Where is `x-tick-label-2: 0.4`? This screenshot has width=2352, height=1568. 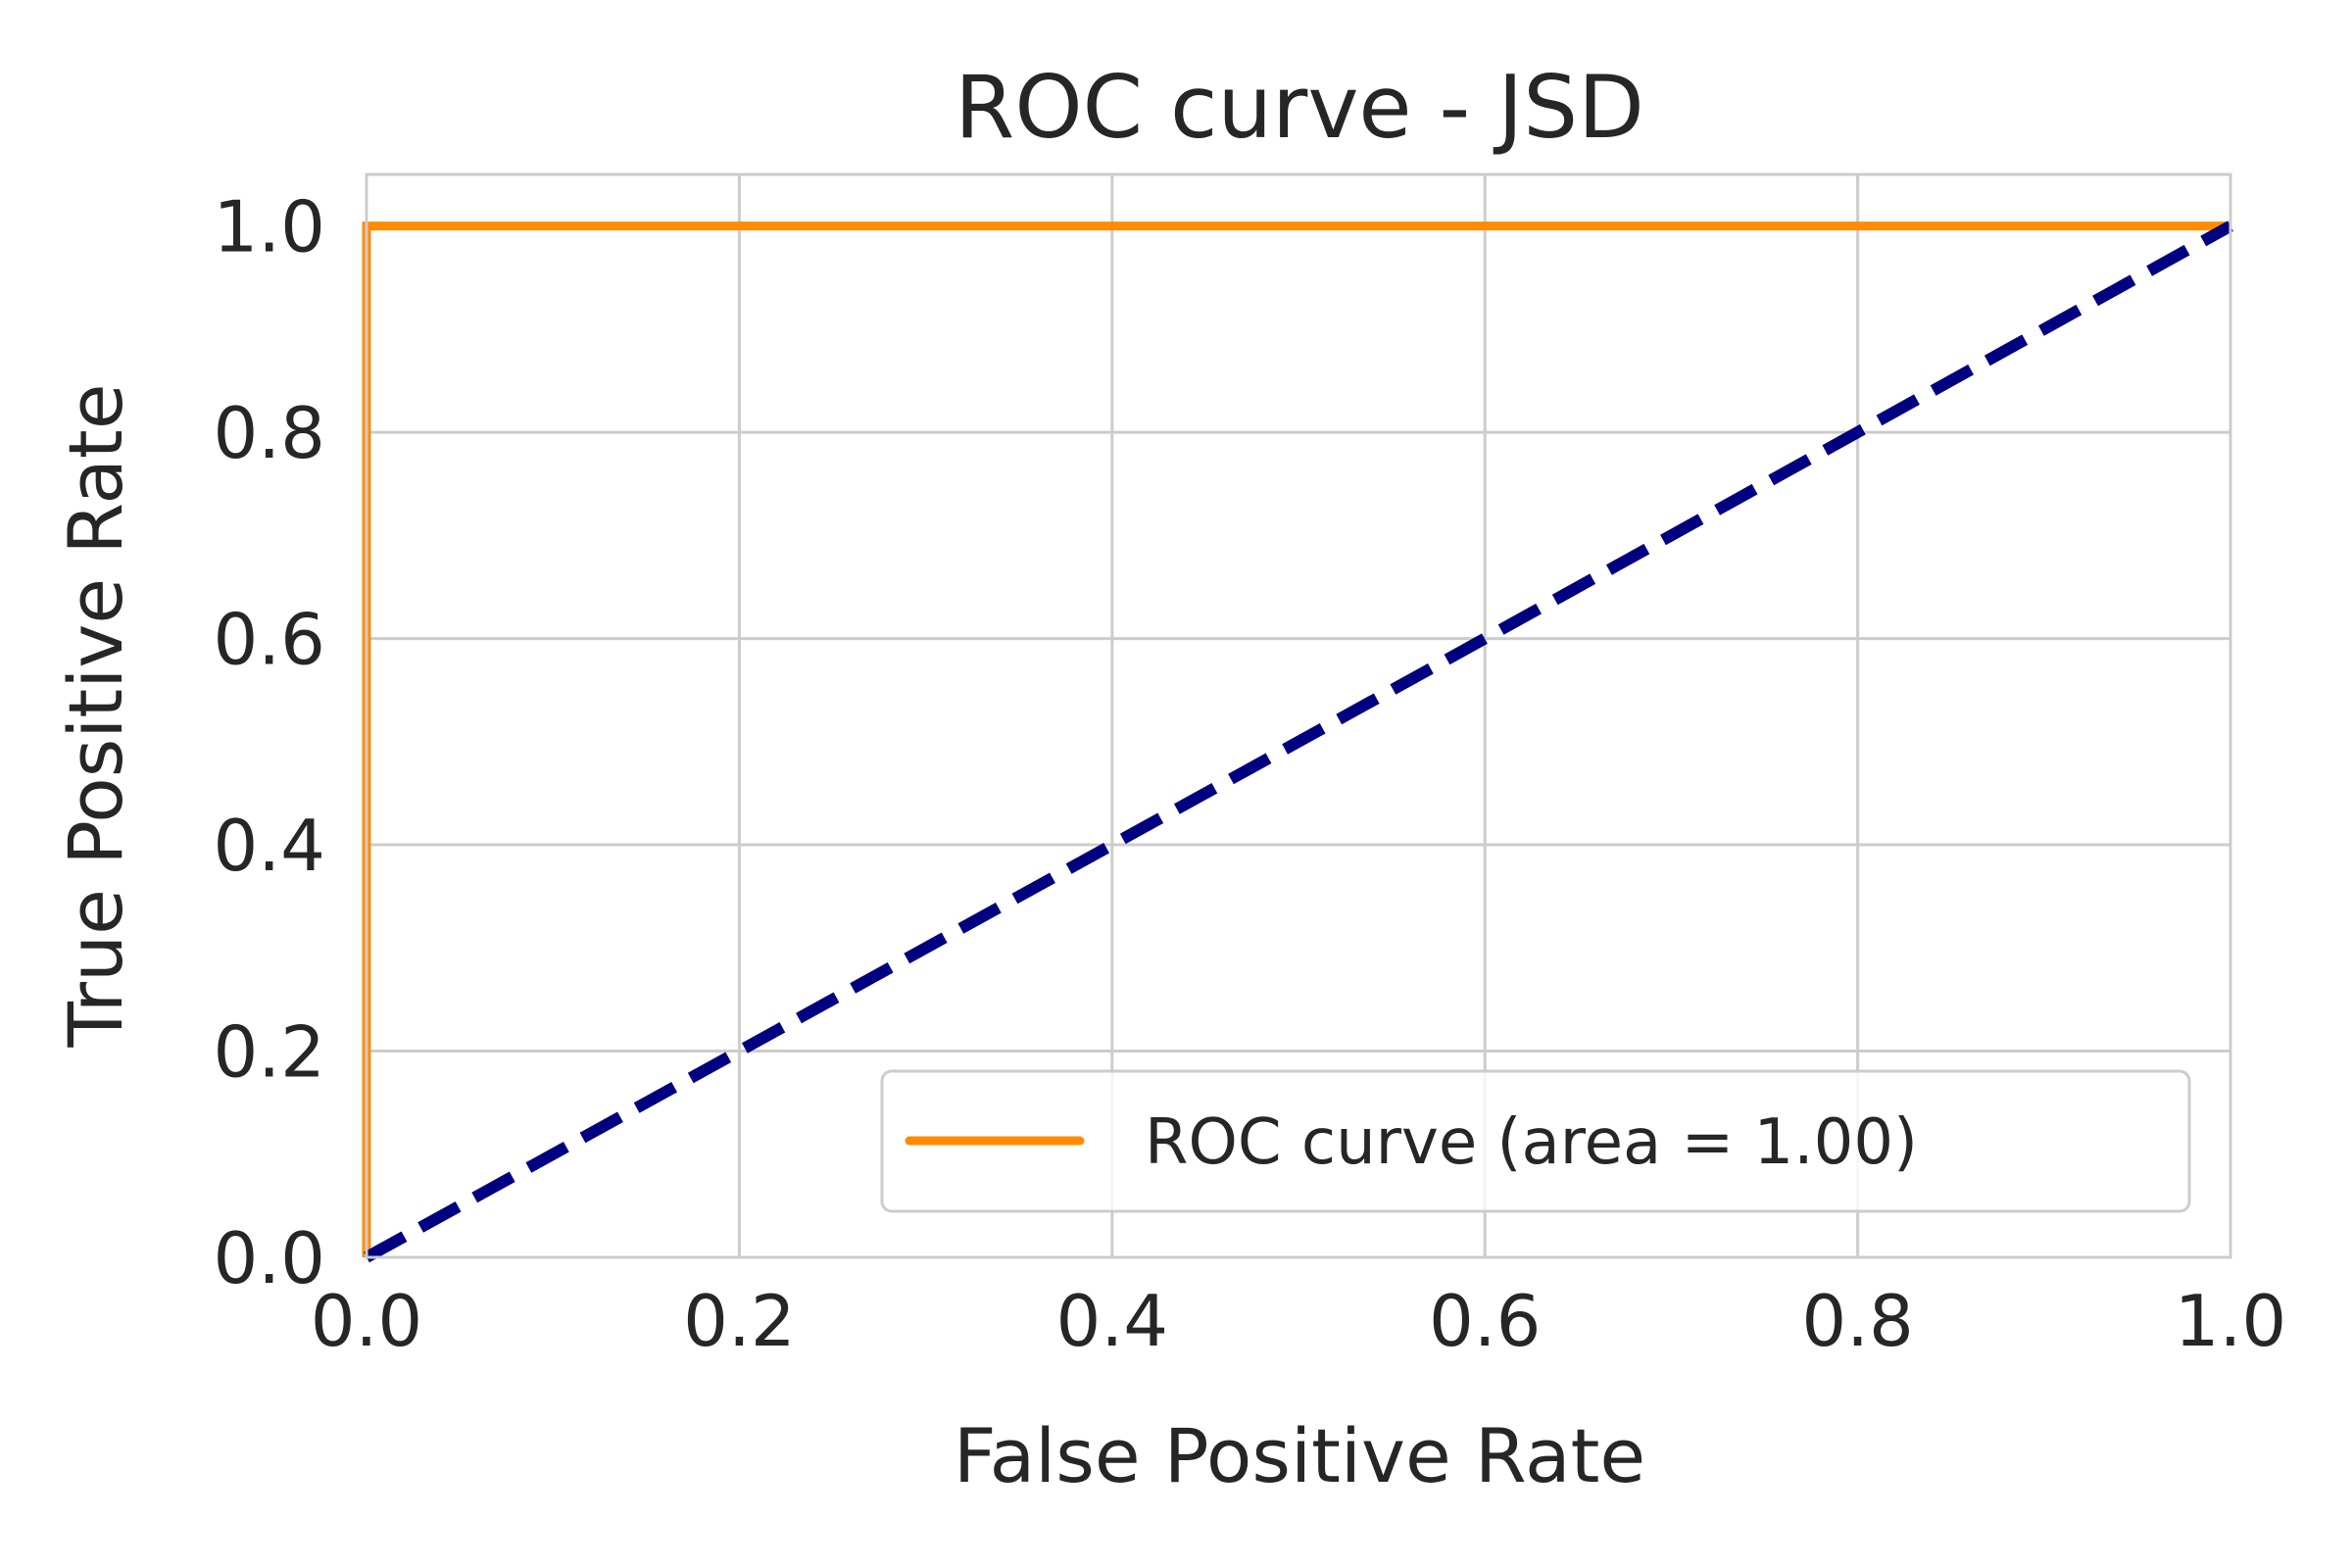
x-tick-label-2: 0.4 is located at coordinates (1112, 1321).